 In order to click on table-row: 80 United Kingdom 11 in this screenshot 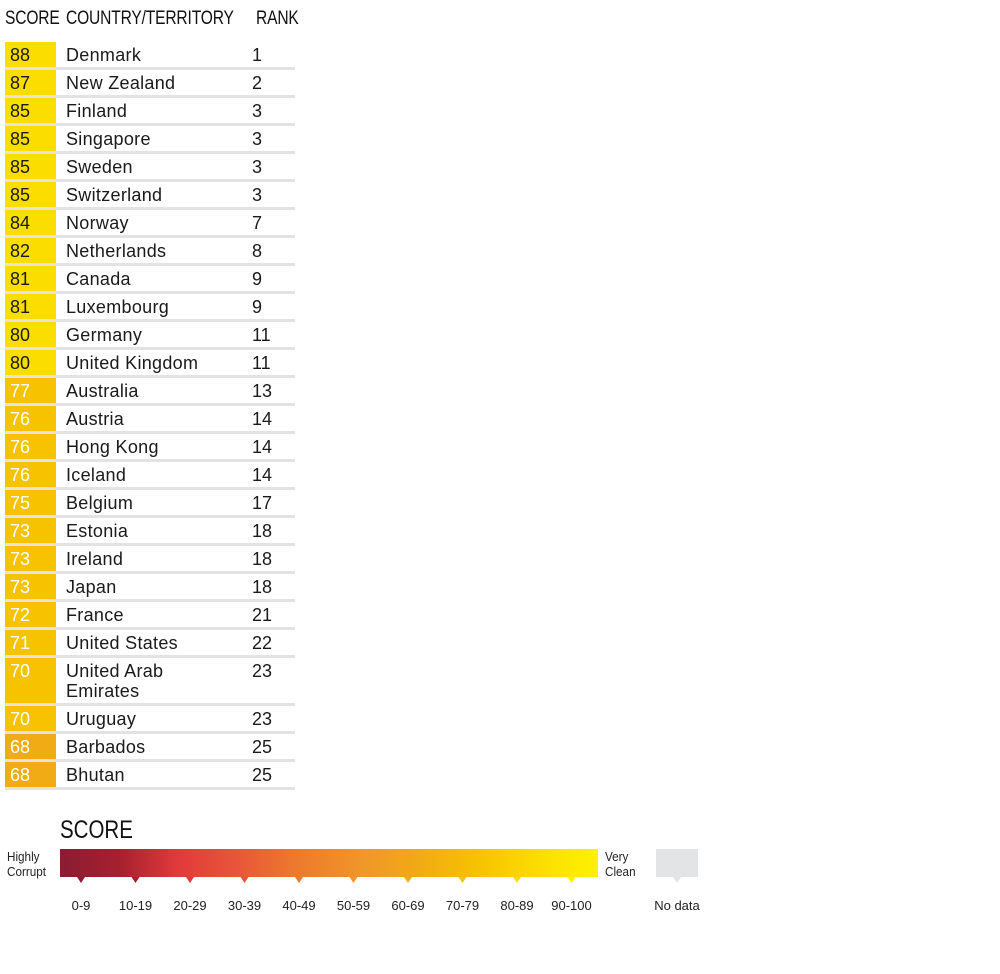, I will do `click(150, 364)`.